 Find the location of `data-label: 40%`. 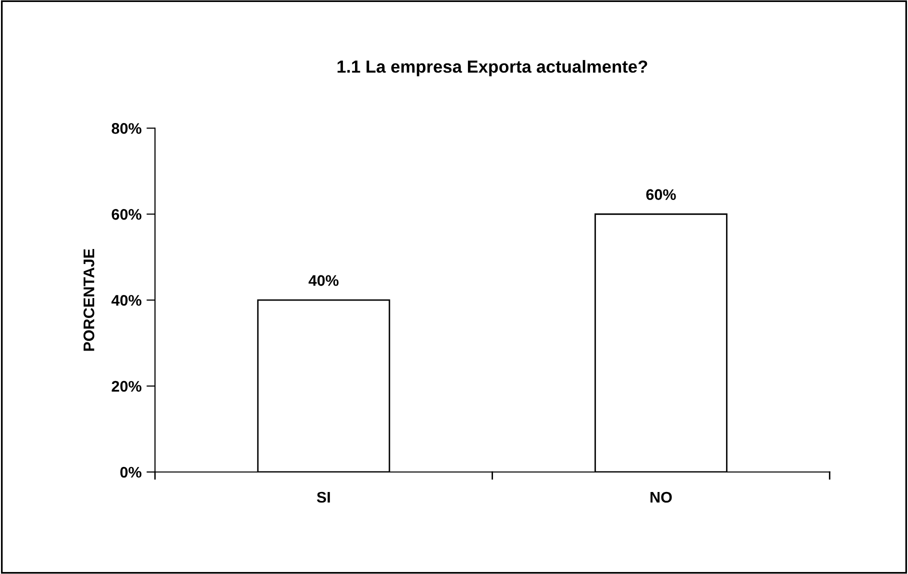

data-label: 40% is located at coordinates (323, 280).